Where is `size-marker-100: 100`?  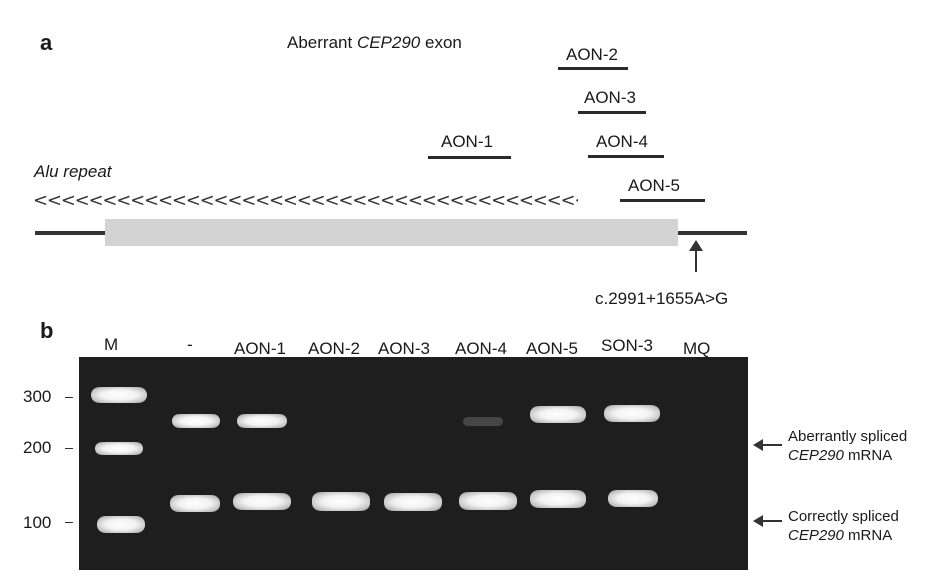 size-marker-100: 100 is located at coordinates (37, 522).